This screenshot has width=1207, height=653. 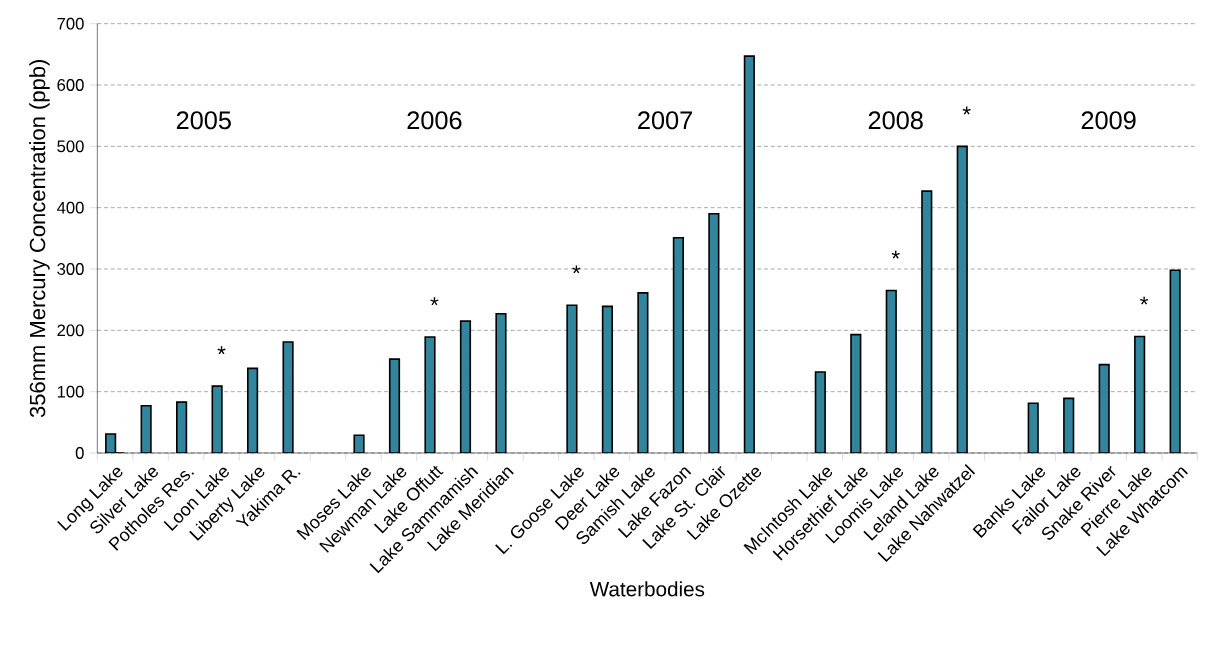 I want to click on annotation: 2008, so click(x=895, y=120).